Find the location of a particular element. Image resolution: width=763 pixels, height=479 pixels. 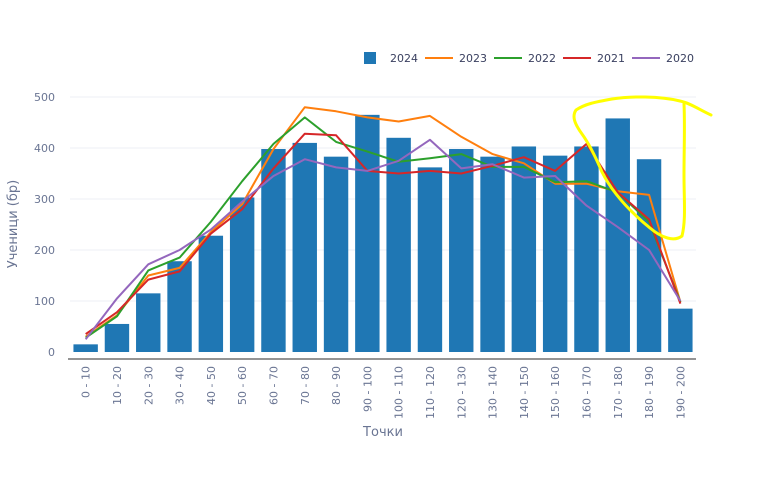

legend-label: 2024 is located at coordinates (404, 58).